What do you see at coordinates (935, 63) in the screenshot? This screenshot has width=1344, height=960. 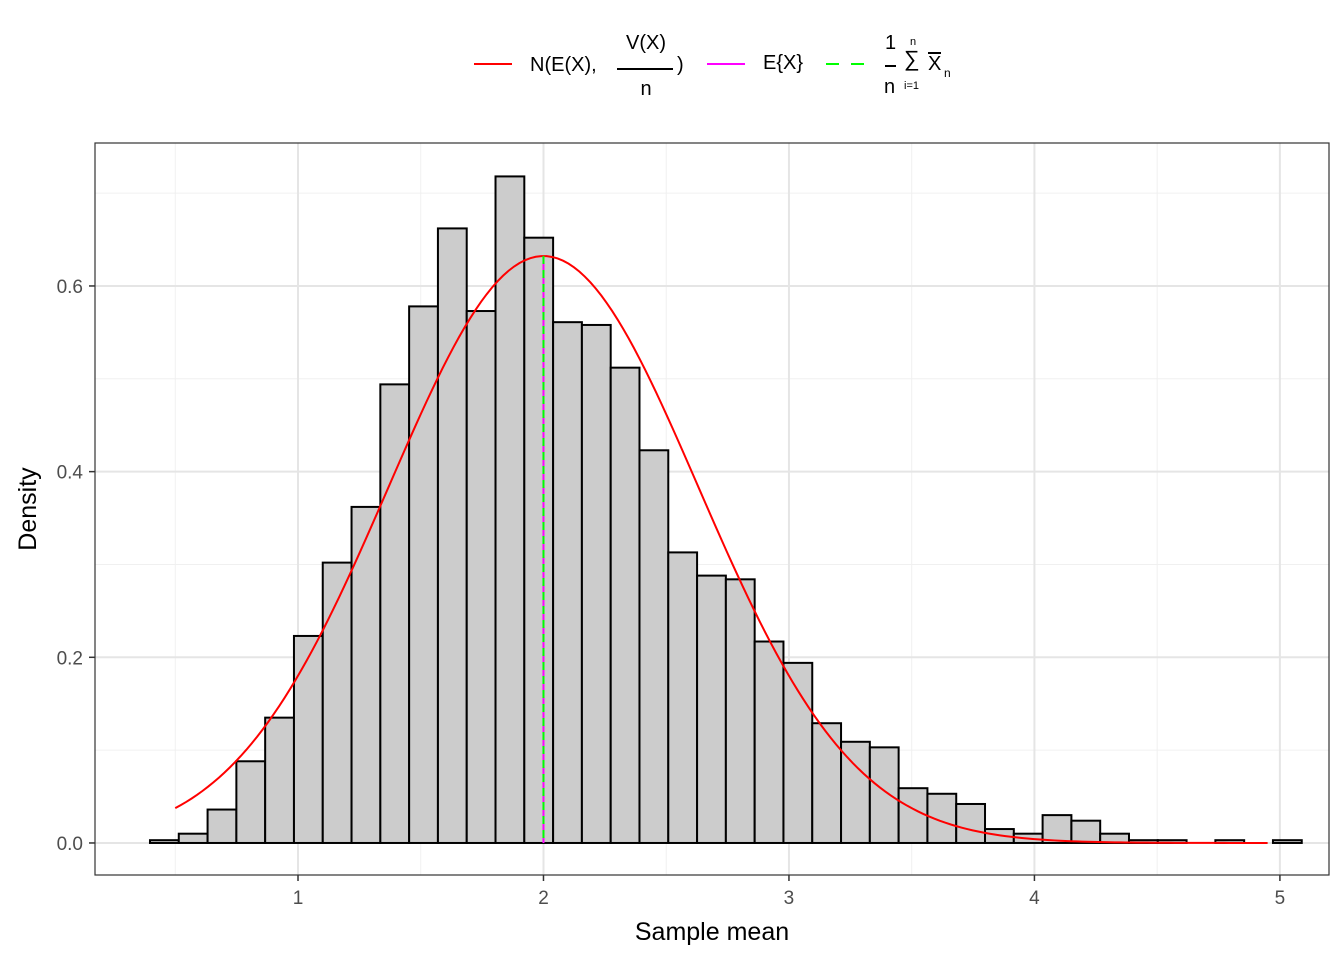 I see `legend-sample-var: X` at bounding box center [935, 63].